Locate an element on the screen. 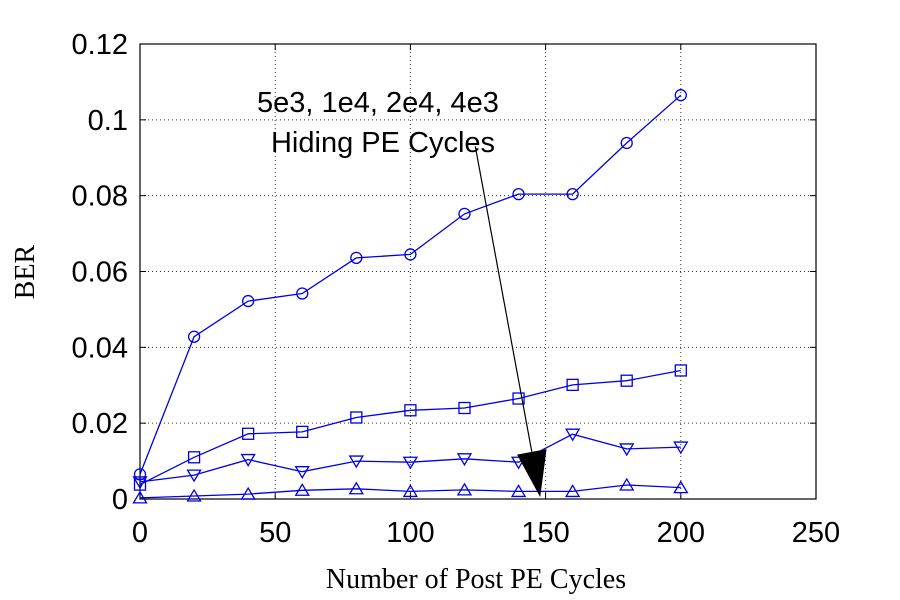 This screenshot has width=900, height=600. x-tick-label: 200 is located at coordinates (681, 533).